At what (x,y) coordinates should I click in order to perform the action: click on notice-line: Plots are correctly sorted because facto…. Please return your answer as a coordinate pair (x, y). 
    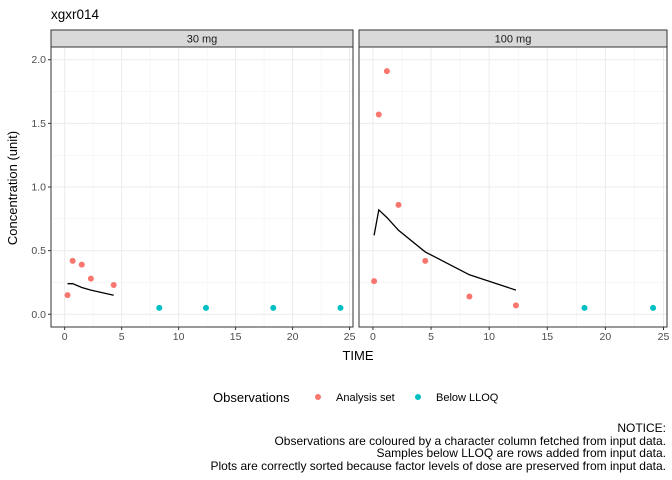
    Looking at the image, I should click on (438, 465).